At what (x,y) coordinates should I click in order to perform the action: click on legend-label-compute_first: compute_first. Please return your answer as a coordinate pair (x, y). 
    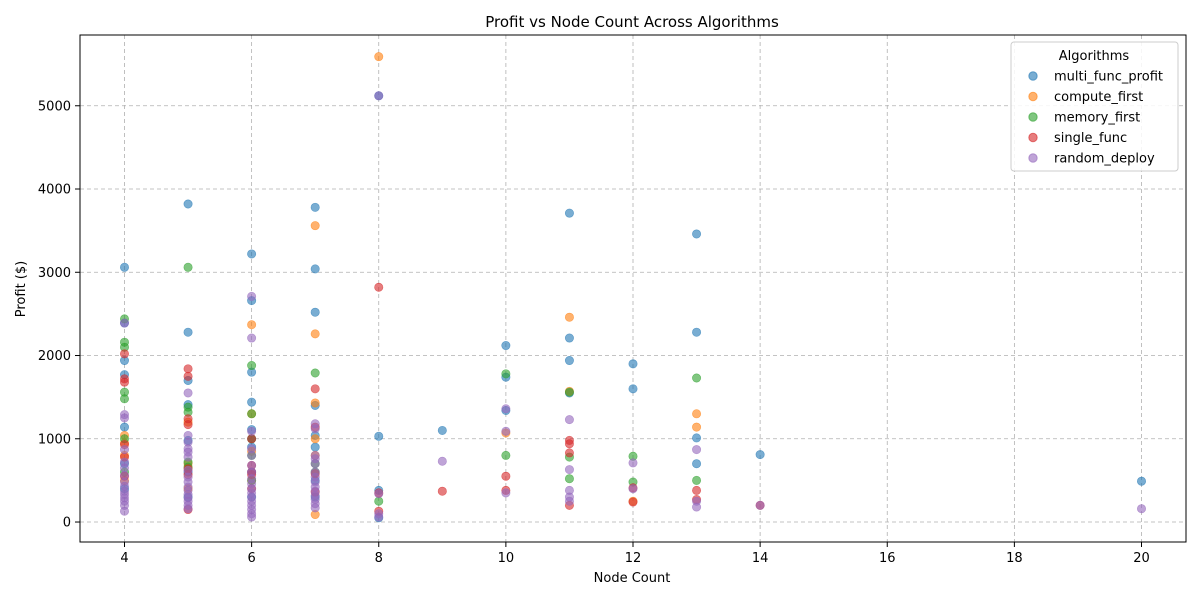
    Looking at the image, I should click on (1098, 97).